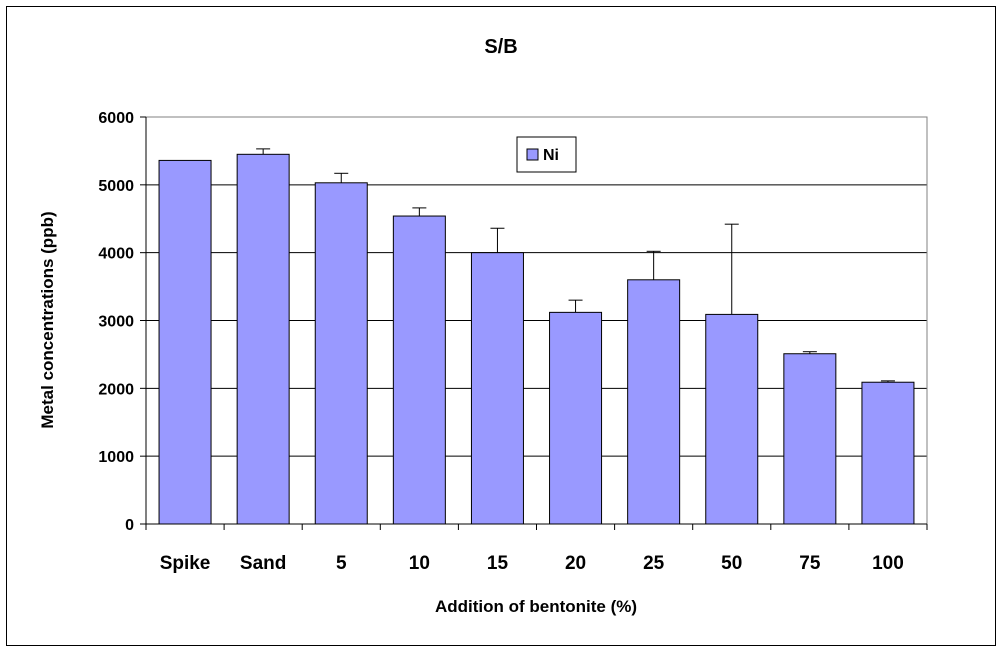 Image resolution: width=1003 pixels, height=651 pixels. I want to click on x-tick-label: 10, so click(419, 563).